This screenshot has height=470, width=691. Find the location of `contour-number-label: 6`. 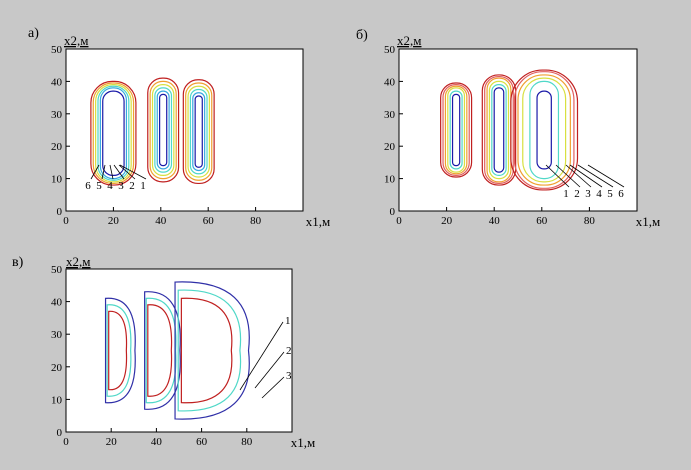

contour-number-label: 6 is located at coordinates (88, 186).